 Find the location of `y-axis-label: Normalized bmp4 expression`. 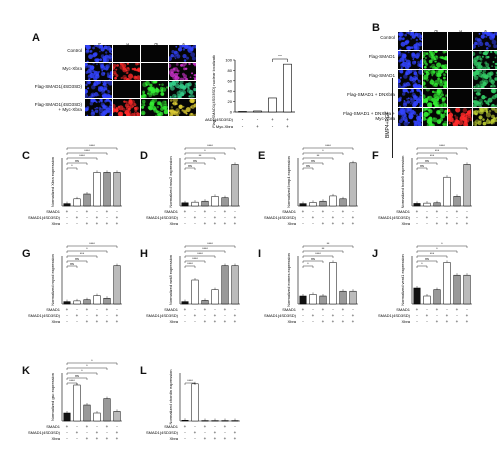

y-axis-label: Normalized bmp4 expression is located at coordinates (288, 182).